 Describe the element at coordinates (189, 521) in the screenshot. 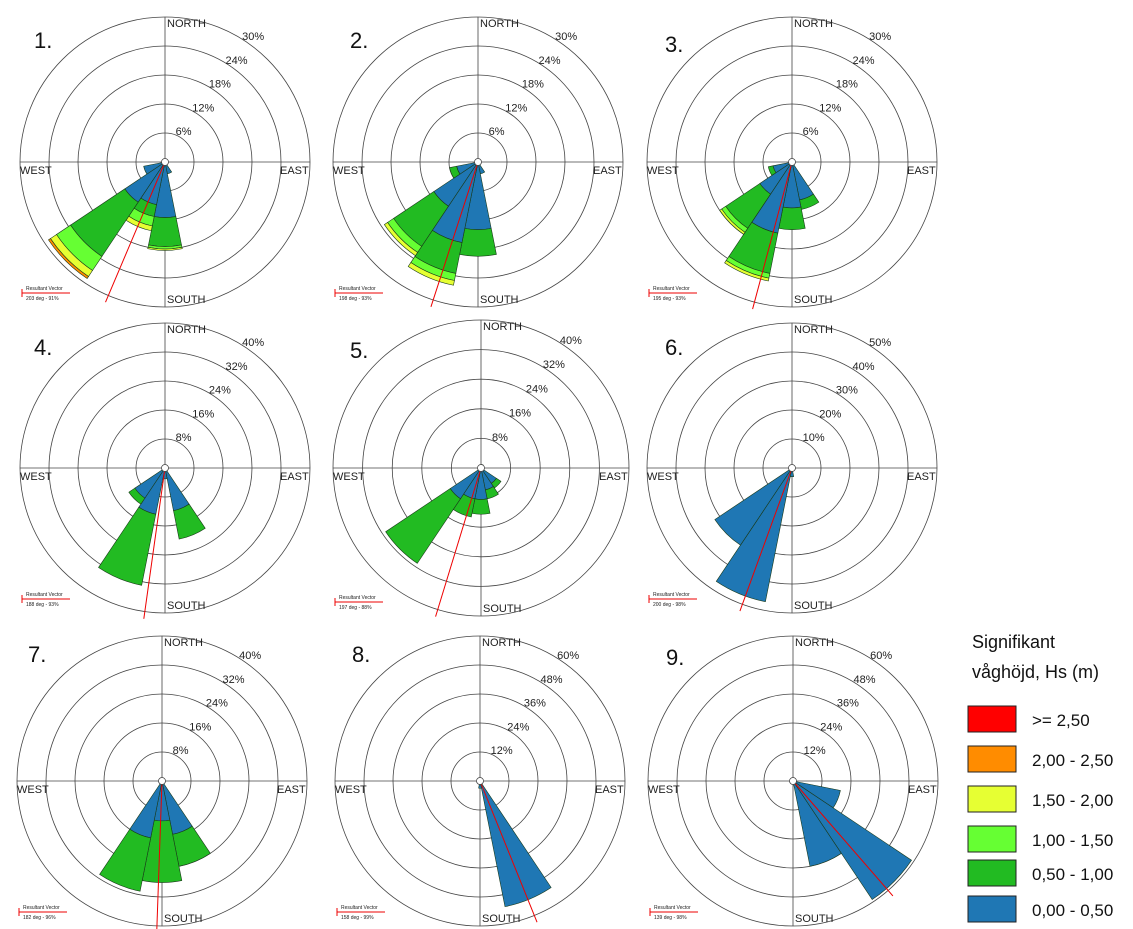

I see `petal-157.5-band-1` at that location.